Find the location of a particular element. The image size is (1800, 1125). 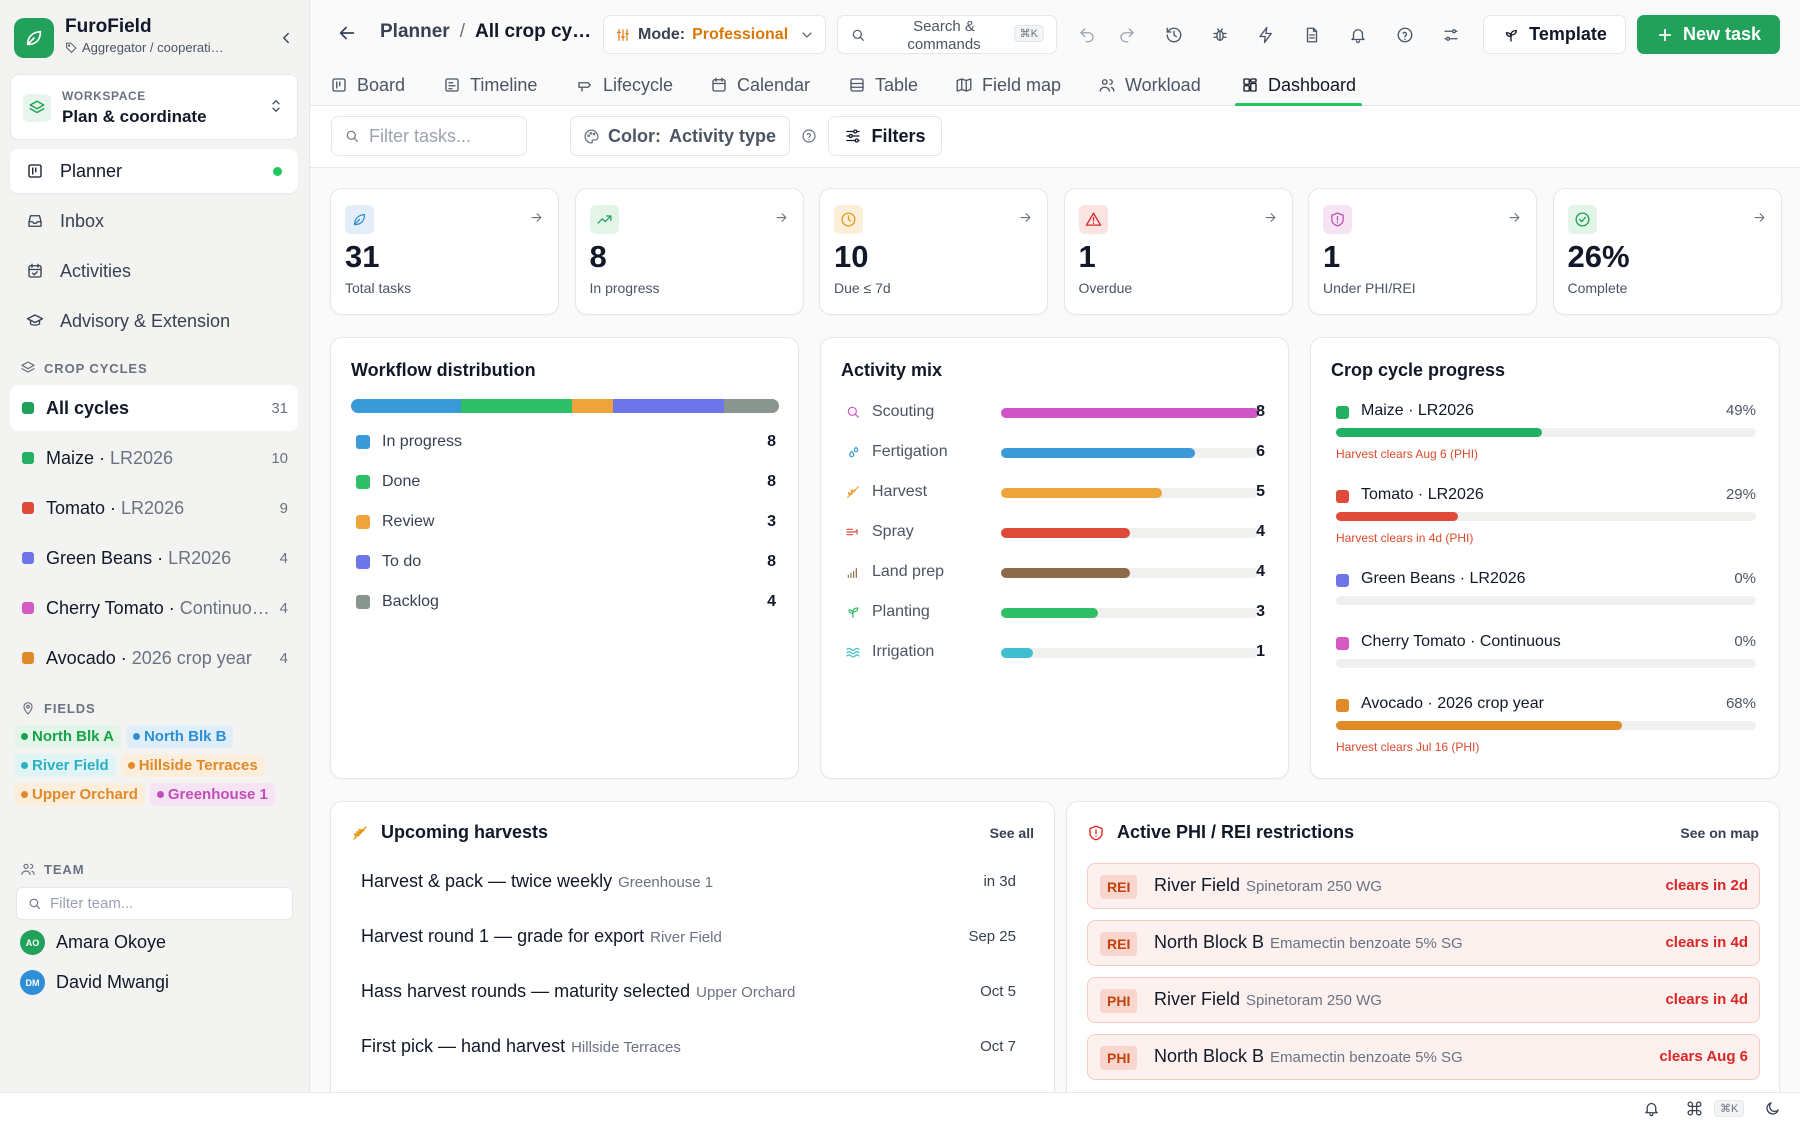

layers-icon is located at coordinates (37, 108).